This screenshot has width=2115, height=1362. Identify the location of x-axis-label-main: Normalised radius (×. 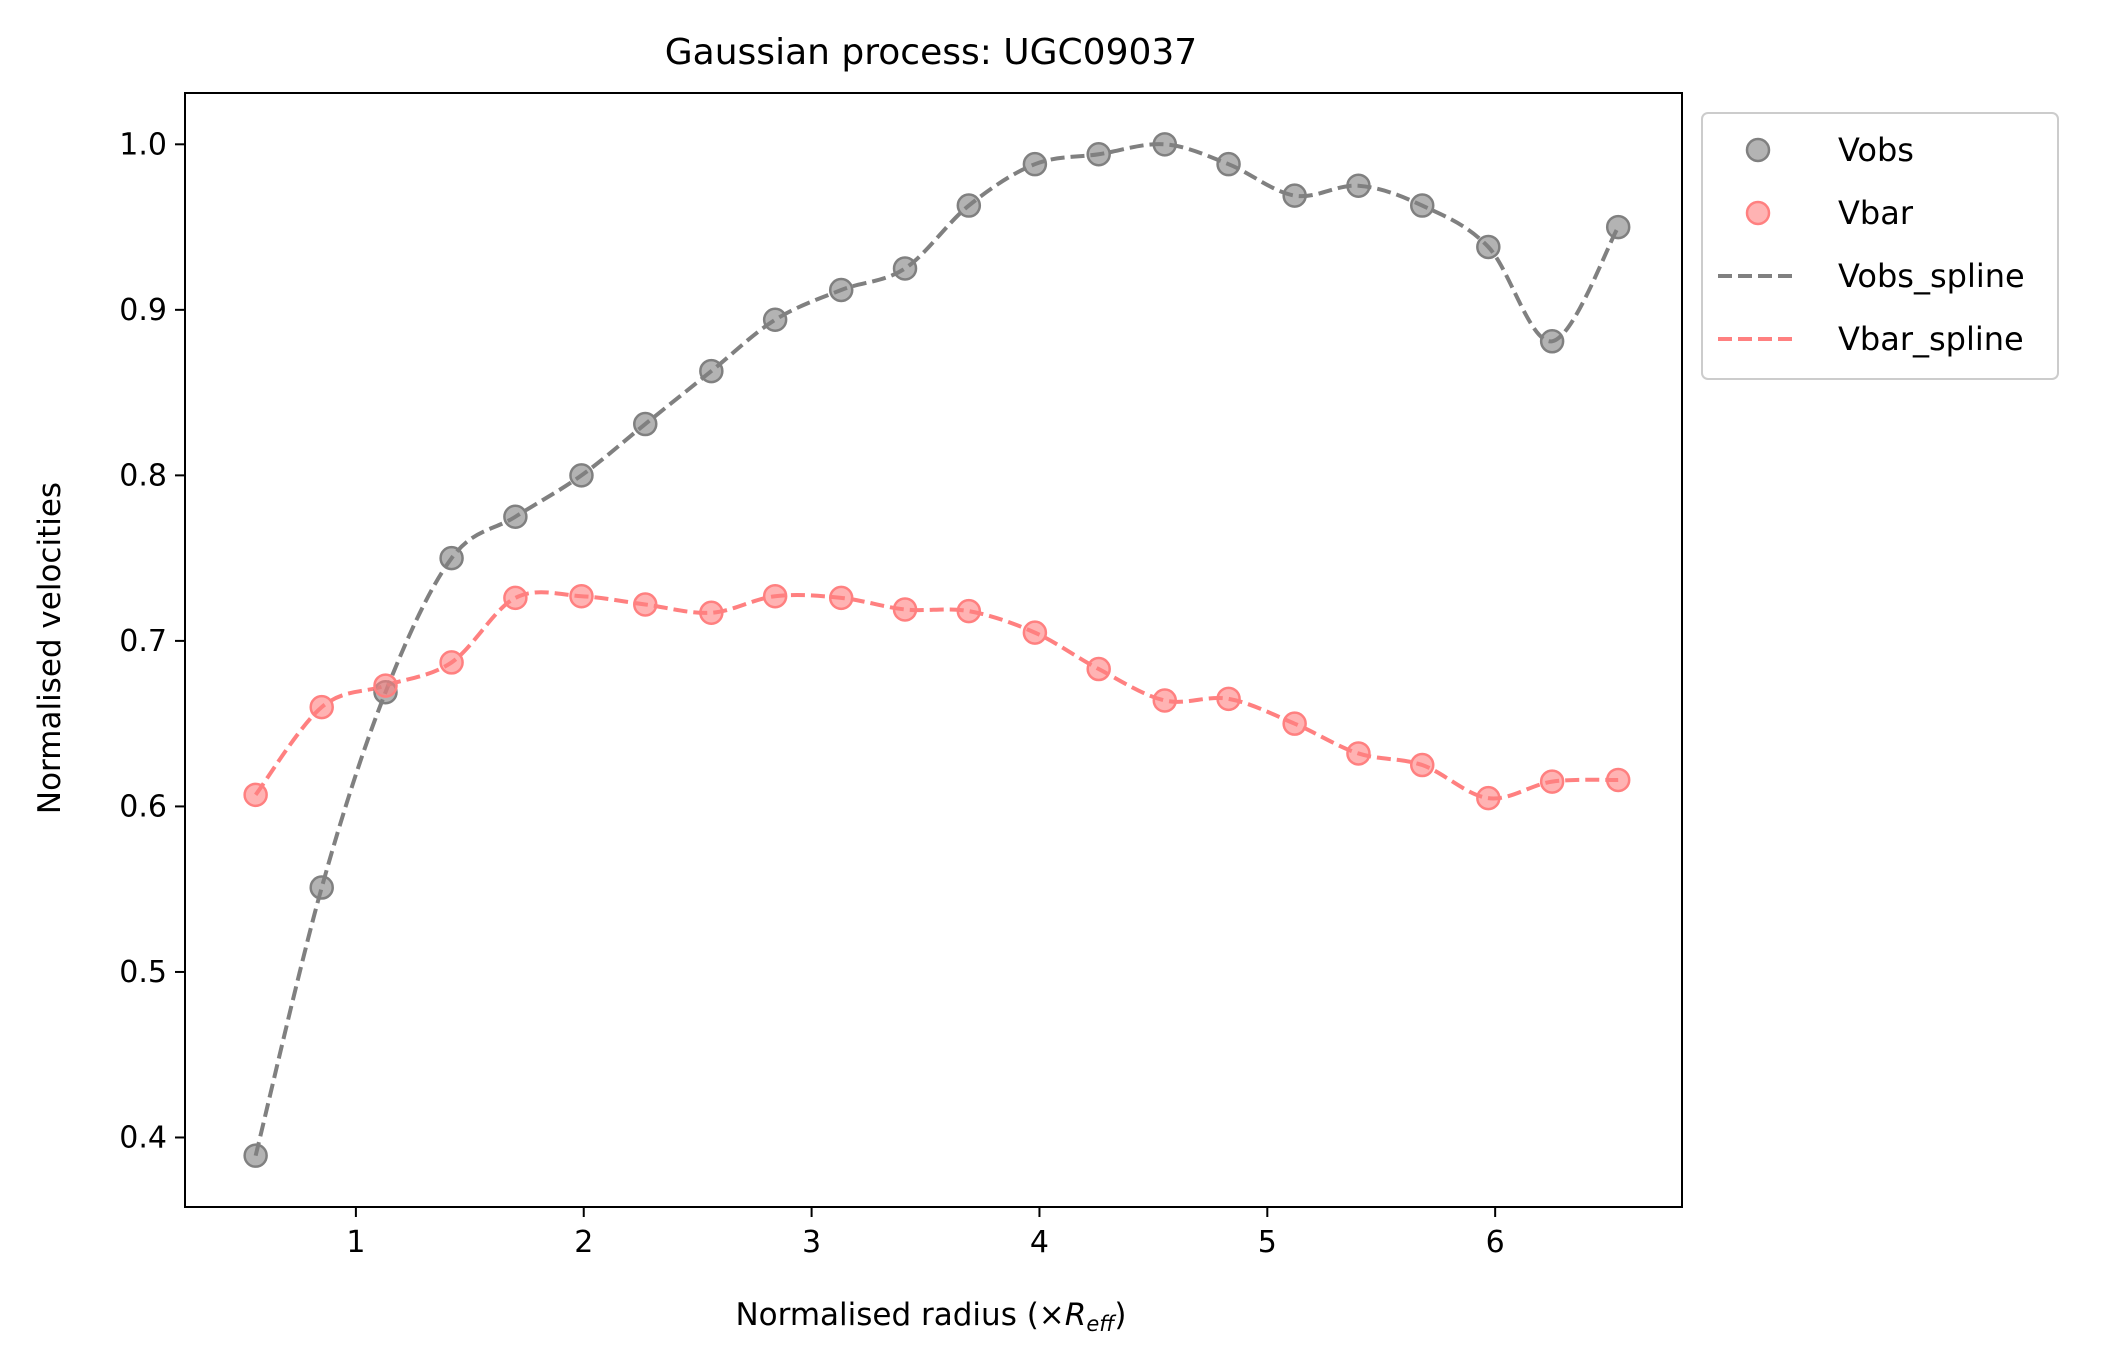
(899, 1315).